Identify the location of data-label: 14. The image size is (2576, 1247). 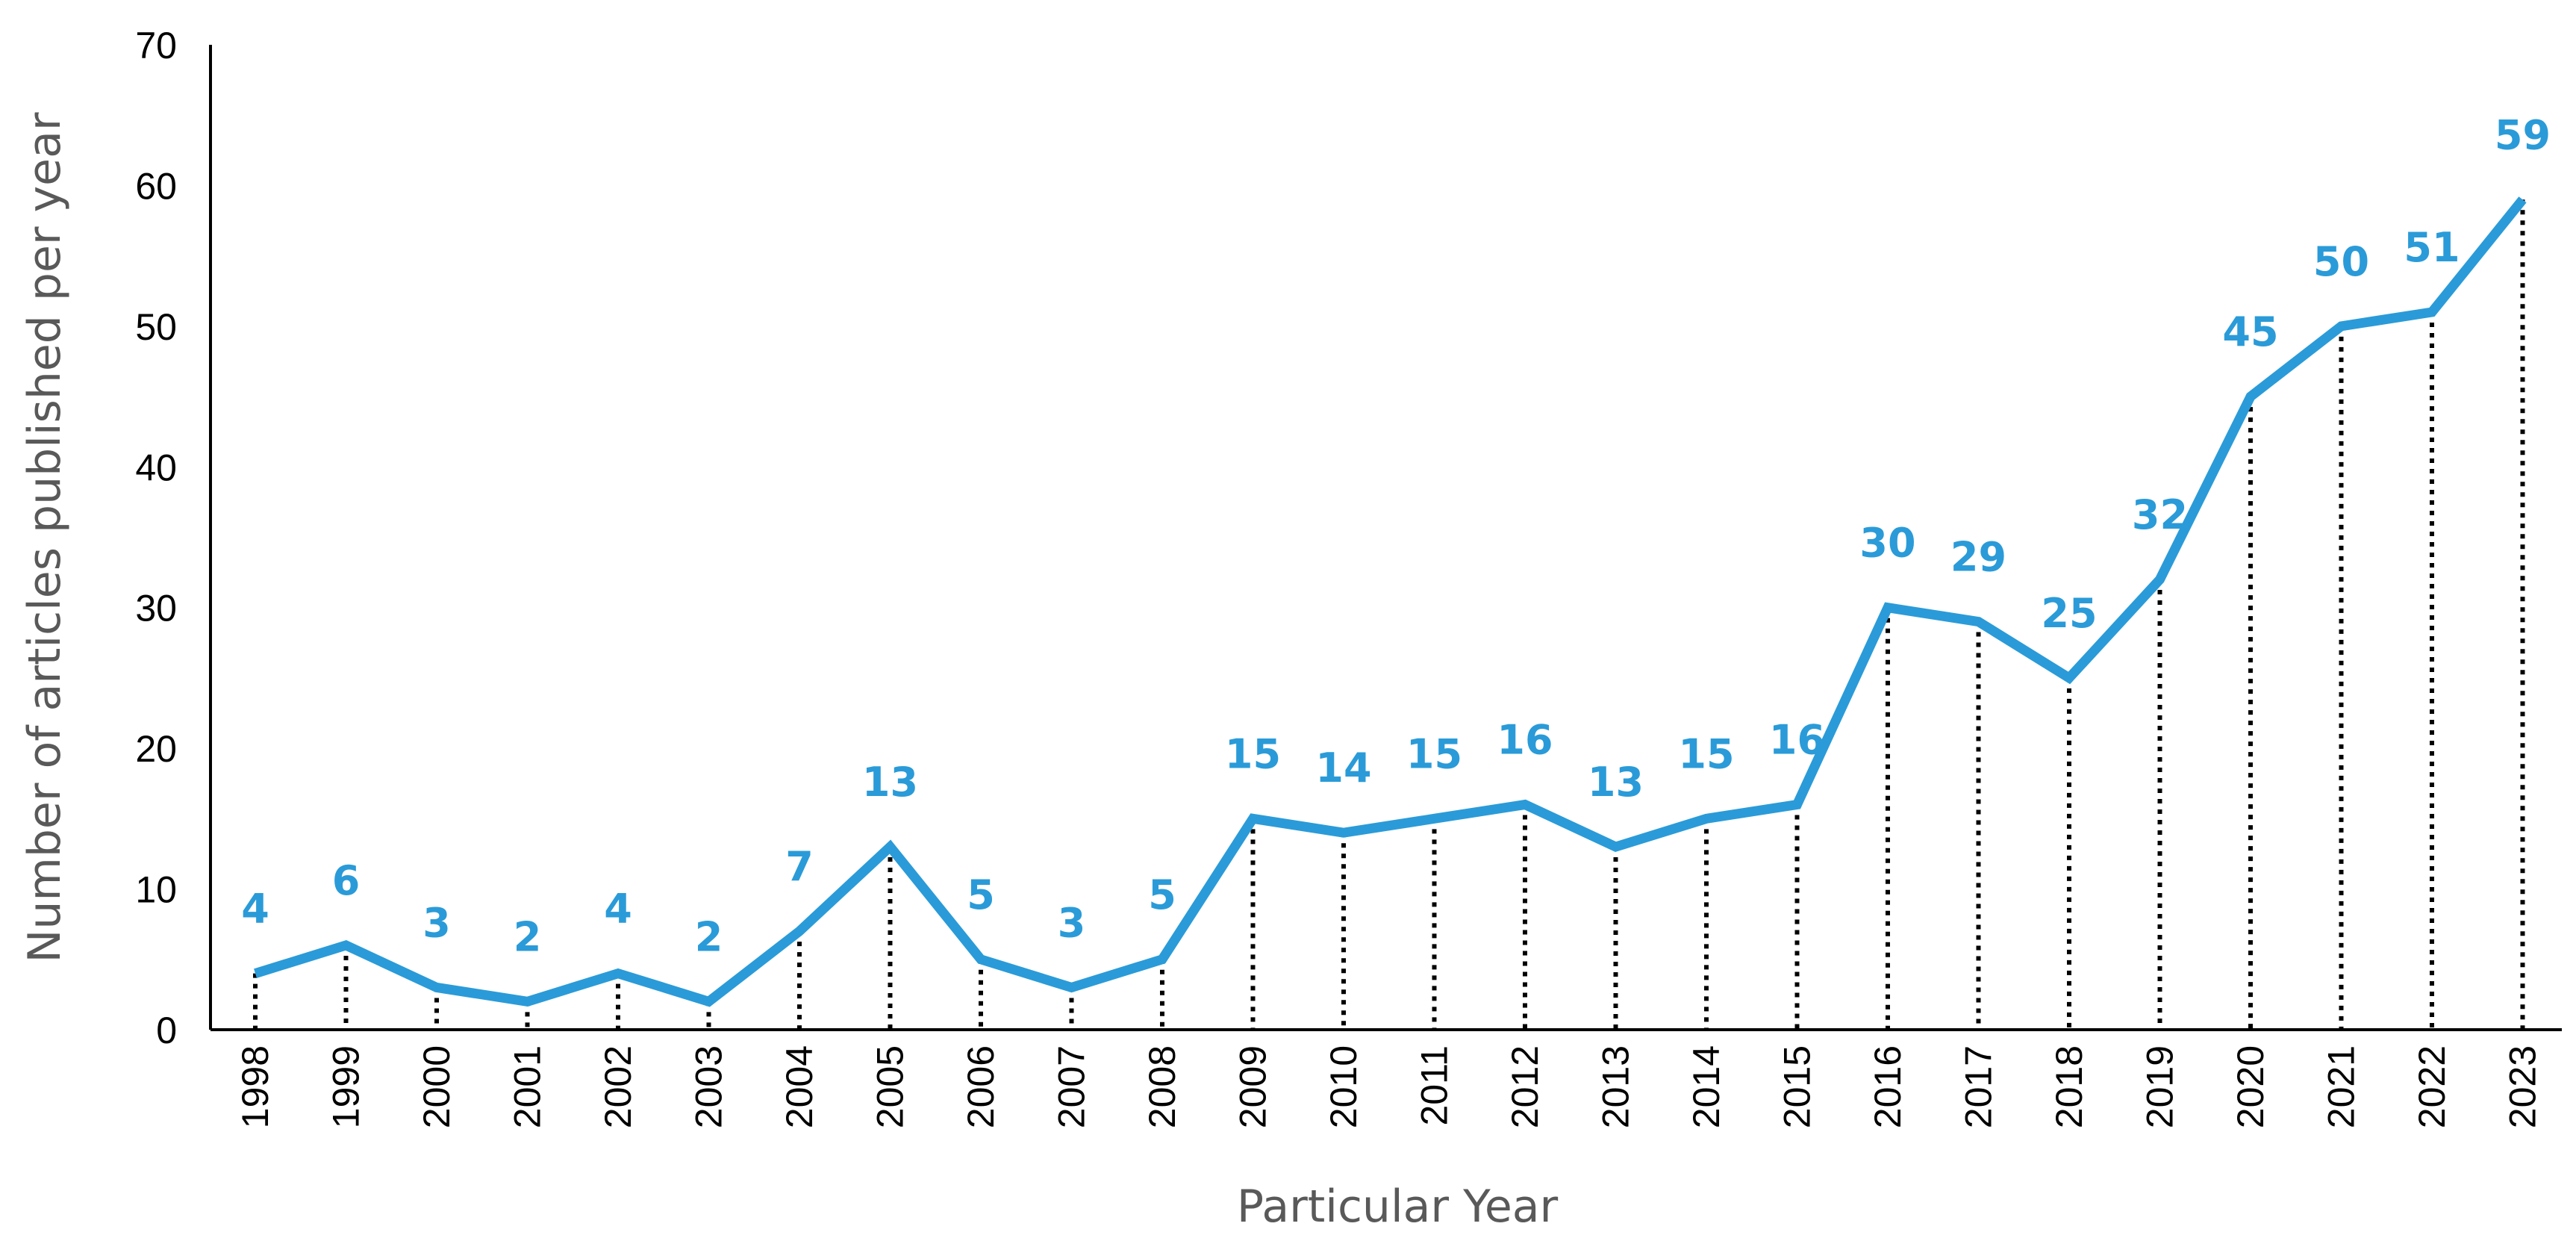
(1343, 768).